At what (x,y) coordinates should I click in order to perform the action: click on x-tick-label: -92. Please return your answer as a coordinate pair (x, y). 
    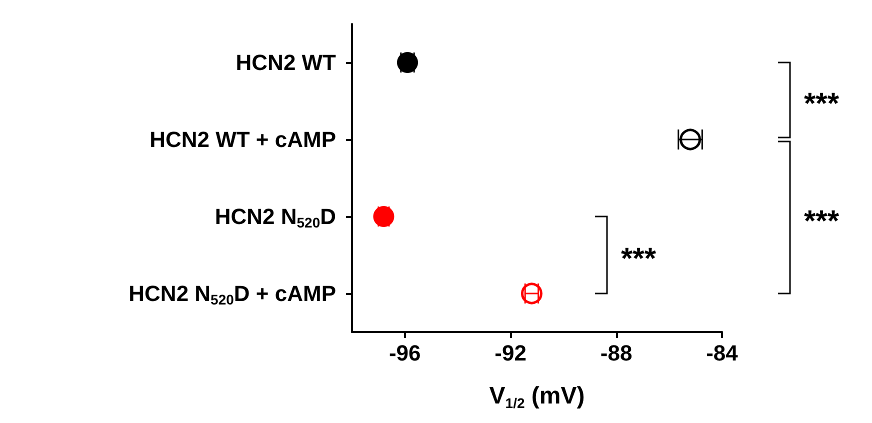
    Looking at the image, I should click on (510, 353).